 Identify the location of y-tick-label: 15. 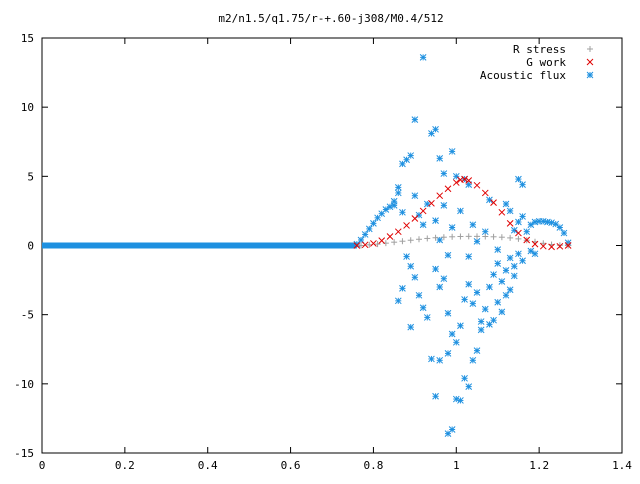
(27, 38).